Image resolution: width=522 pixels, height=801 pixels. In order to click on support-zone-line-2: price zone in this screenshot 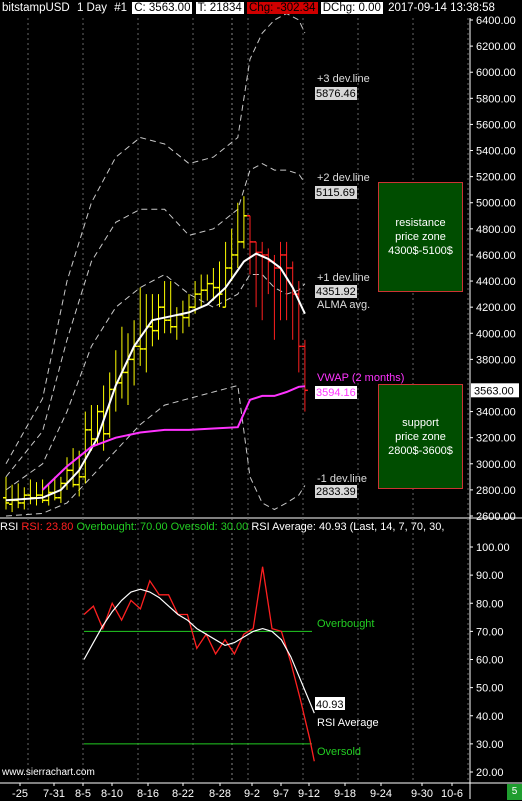, I will do `click(420, 436)`.